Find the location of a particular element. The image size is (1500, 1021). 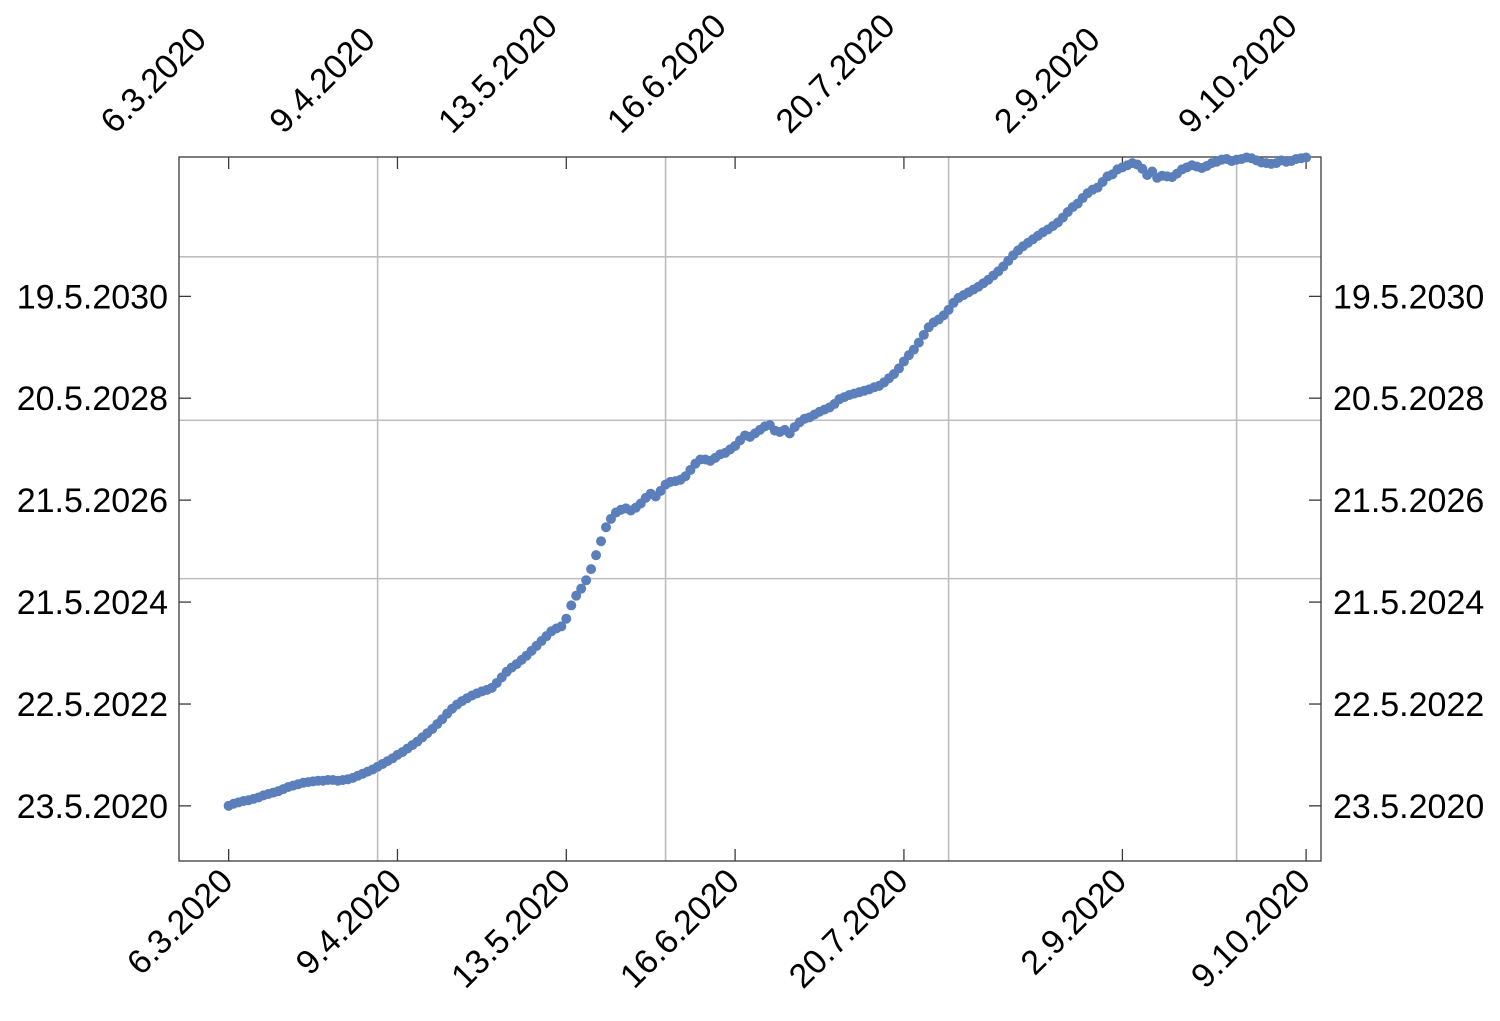

x-tick-label-top: 2.9.2020 is located at coordinates (1047, 80).